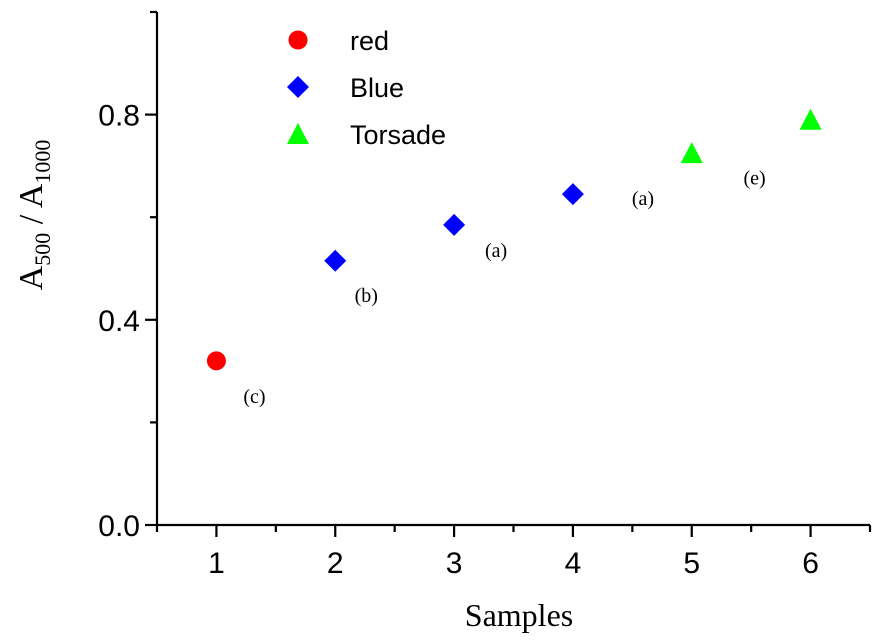 Image resolution: width=879 pixels, height=640 pixels. Describe the element at coordinates (335, 563) in the screenshot. I see `x-tick-label: 2` at that location.